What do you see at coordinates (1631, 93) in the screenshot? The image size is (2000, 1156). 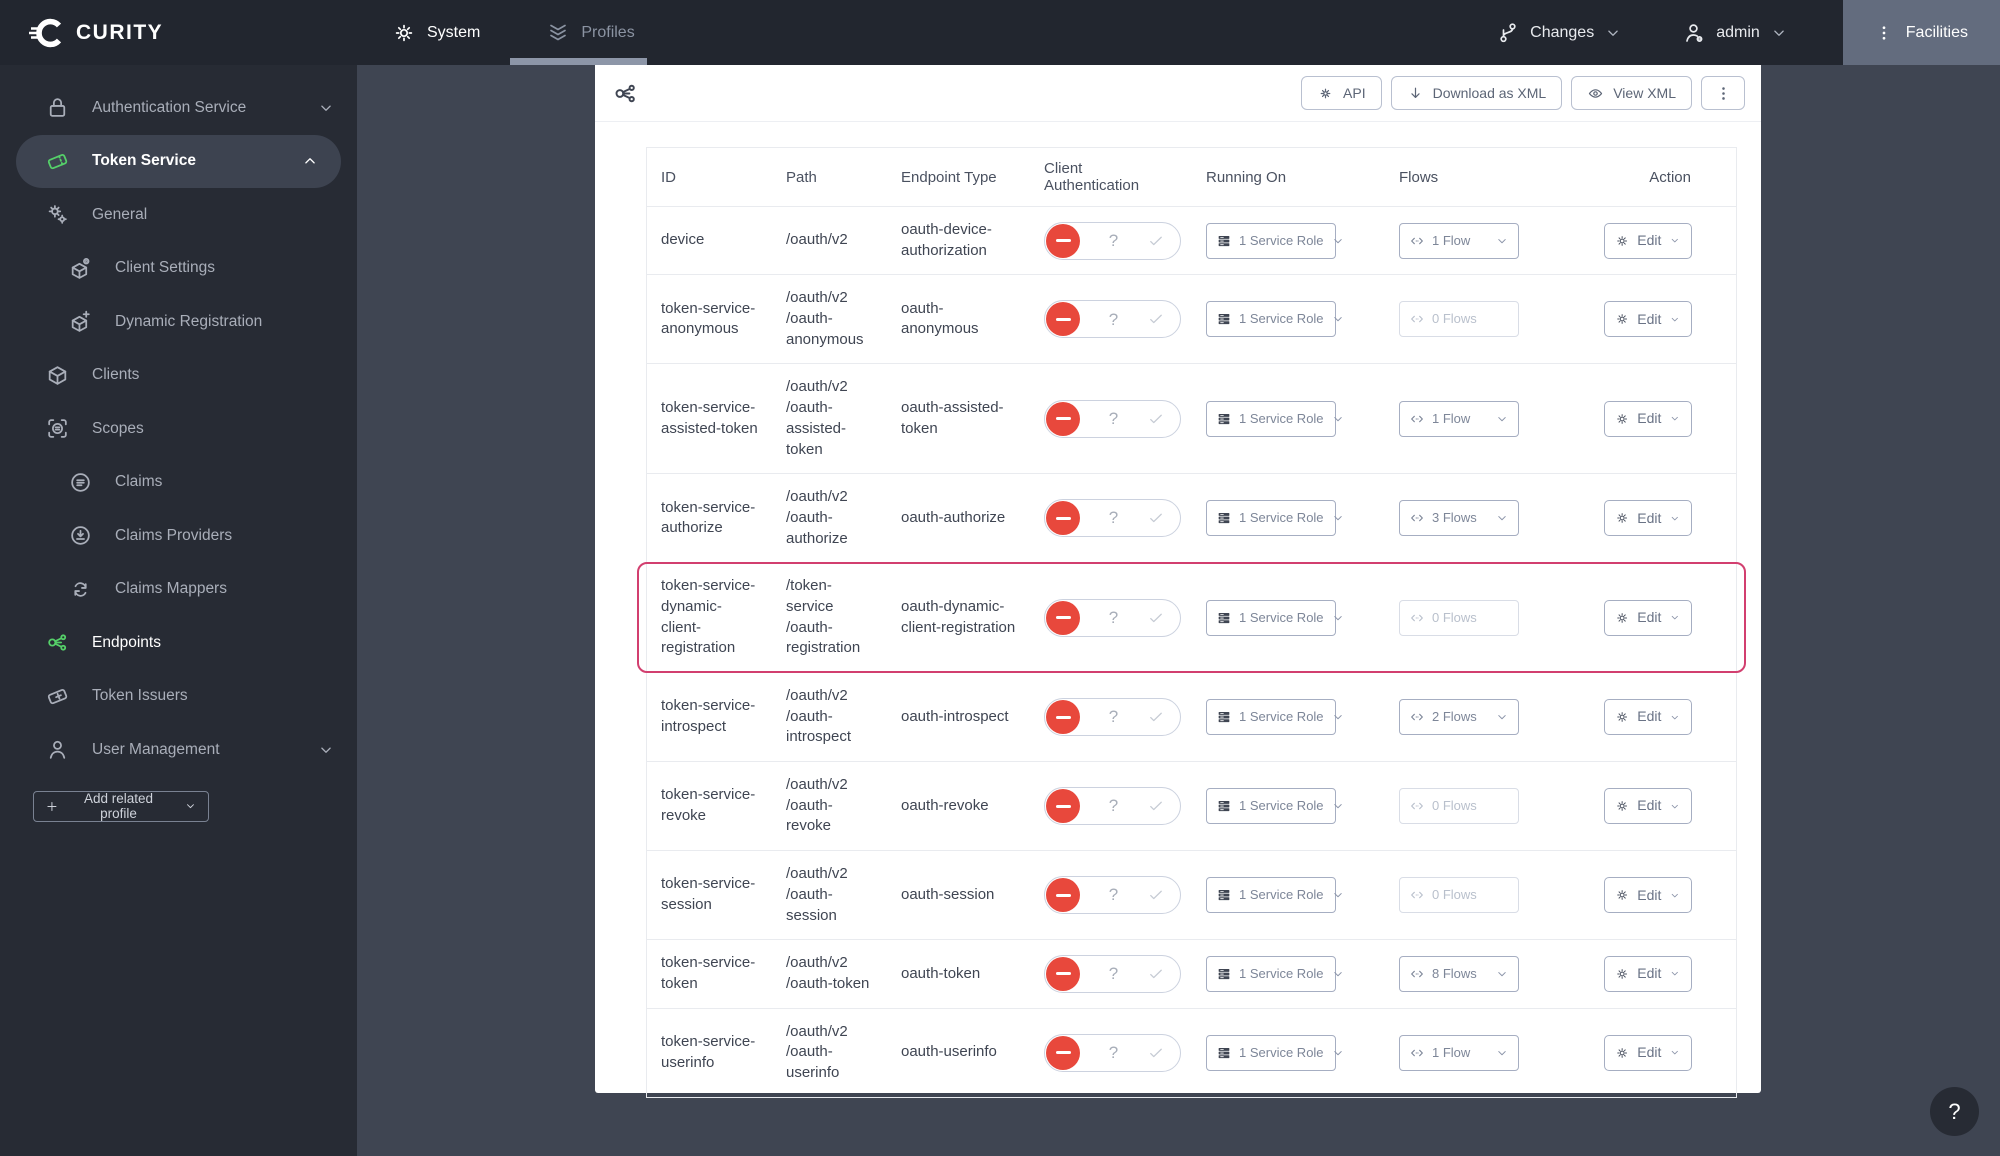 I see `view-xml-button: View XML` at bounding box center [1631, 93].